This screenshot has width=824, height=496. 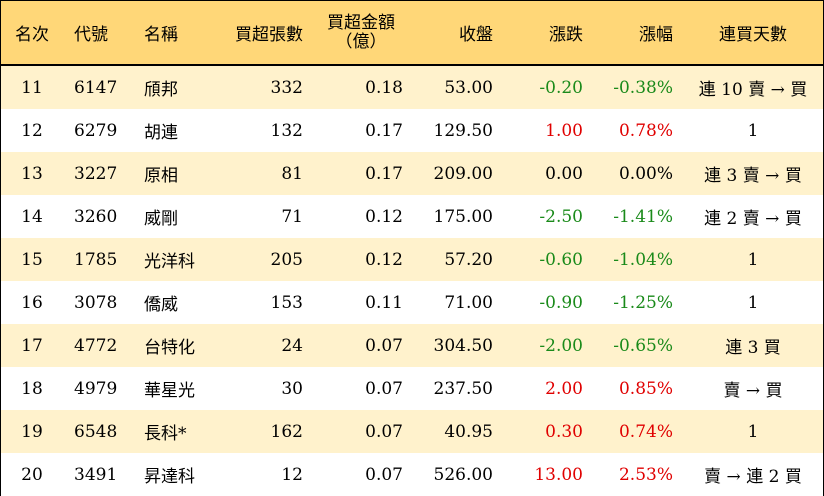 I want to click on table-row: 12 6279 胡連 132 0.17 129.50 1.00 0.78% 1, so click(x=412, y=130).